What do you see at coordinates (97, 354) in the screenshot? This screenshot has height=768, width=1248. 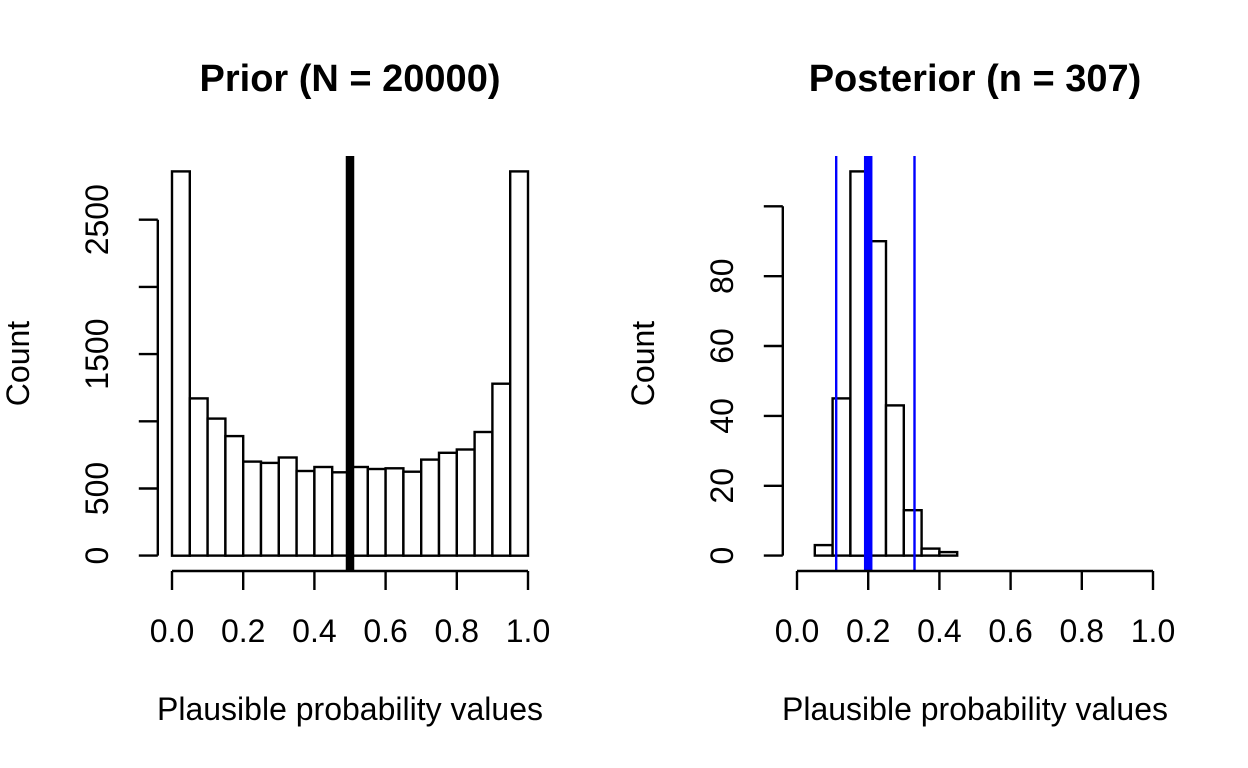 I see `y-tick-label: 1500` at bounding box center [97, 354].